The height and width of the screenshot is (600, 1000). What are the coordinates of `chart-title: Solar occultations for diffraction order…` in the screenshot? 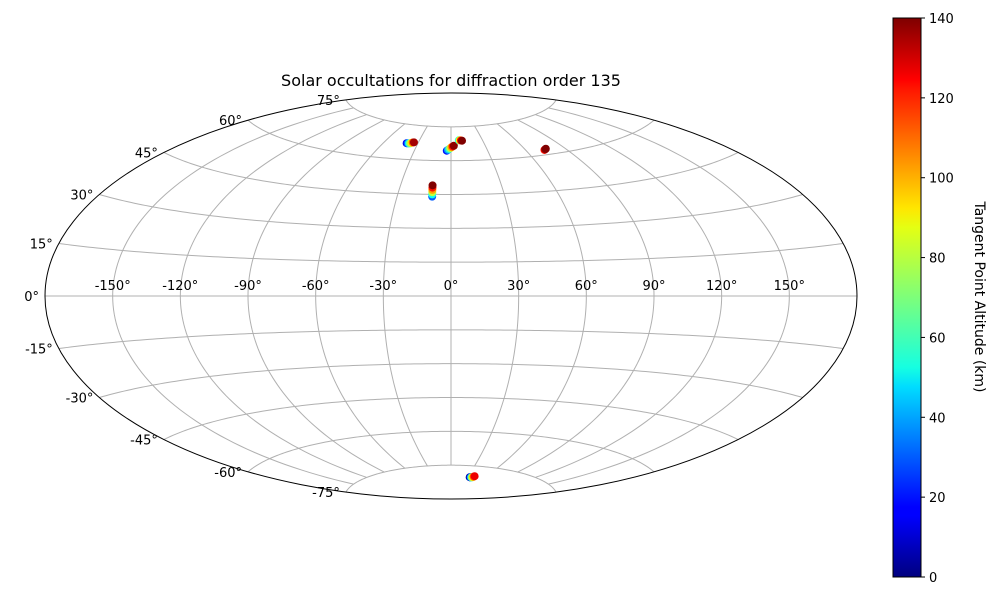 It's located at (451, 80).